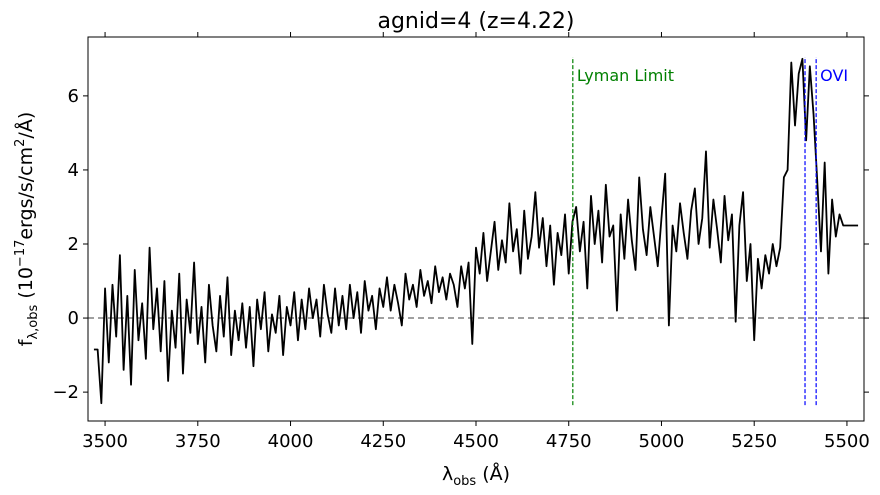 This screenshot has width=880, height=495. What do you see at coordinates (475, 21) in the screenshot?
I see `chart-title: agnid=4 (z=4.22)` at bounding box center [475, 21].